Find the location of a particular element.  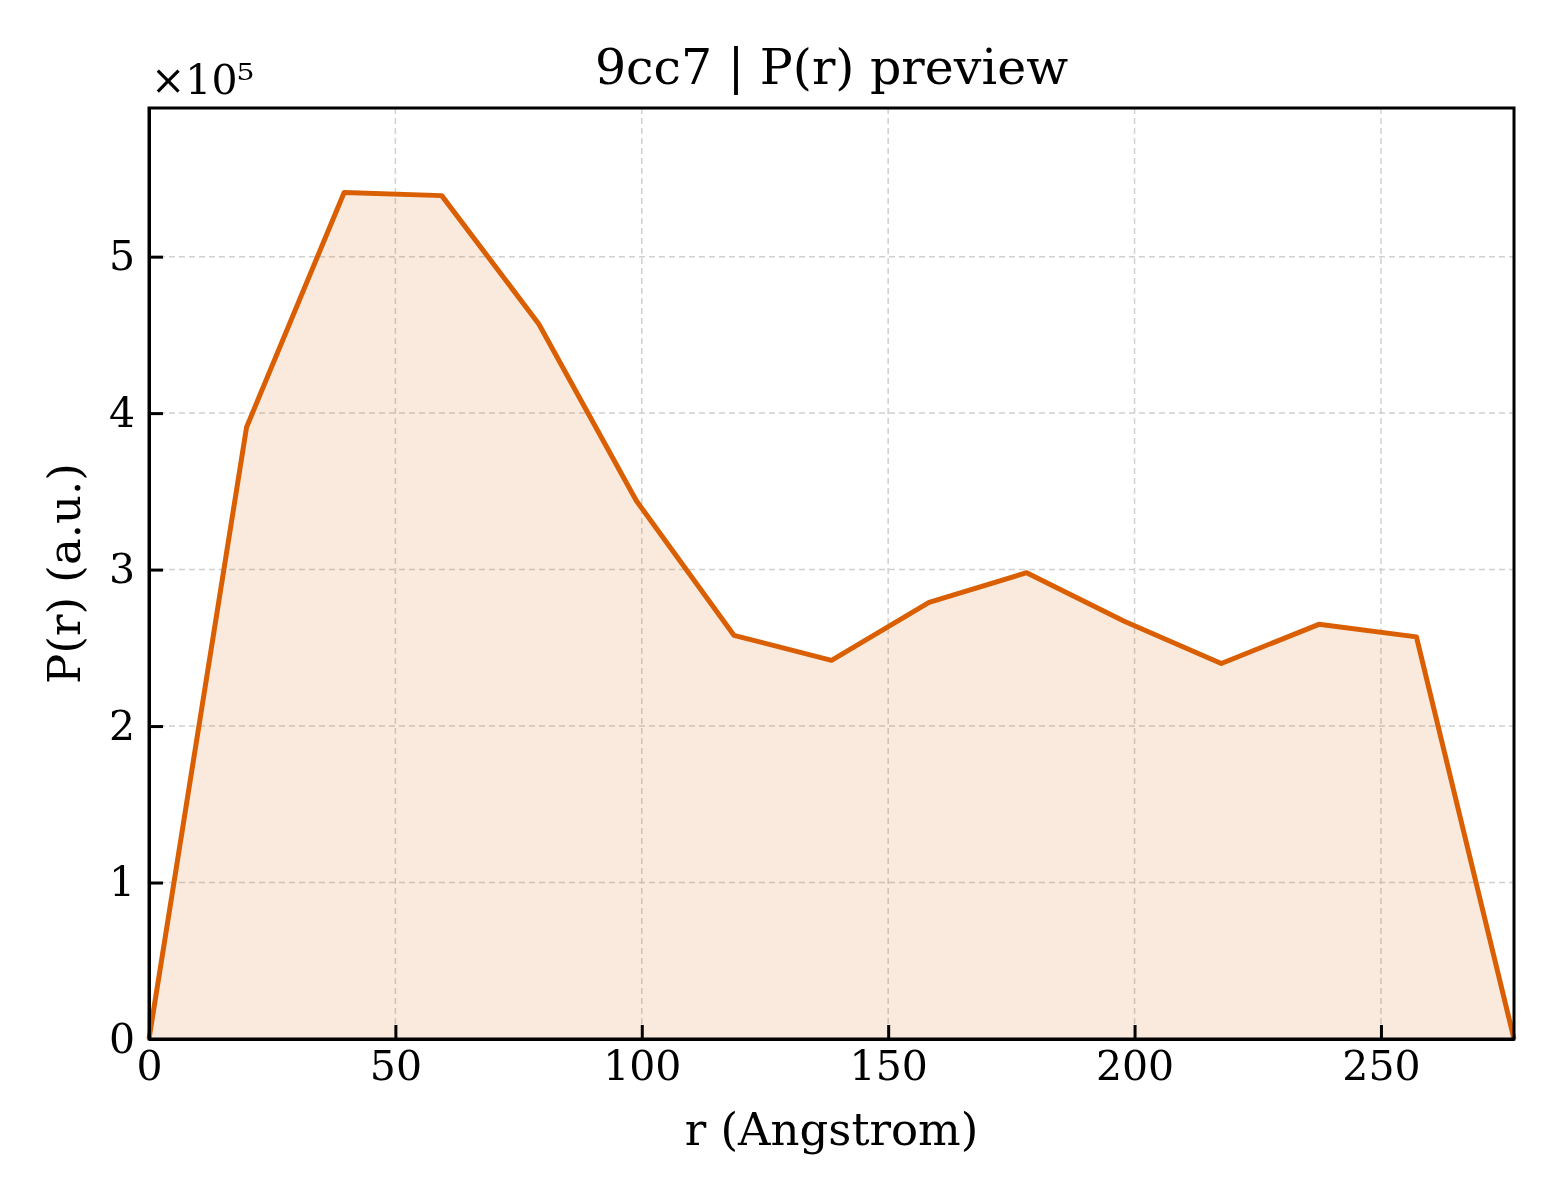

y-tick-label: 4 is located at coordinates (121, 412).